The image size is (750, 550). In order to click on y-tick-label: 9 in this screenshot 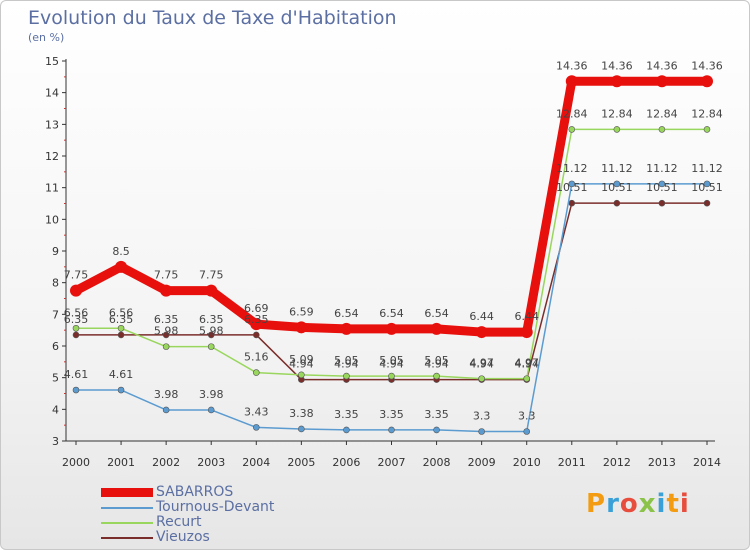, I will do `click(55, 251)`.